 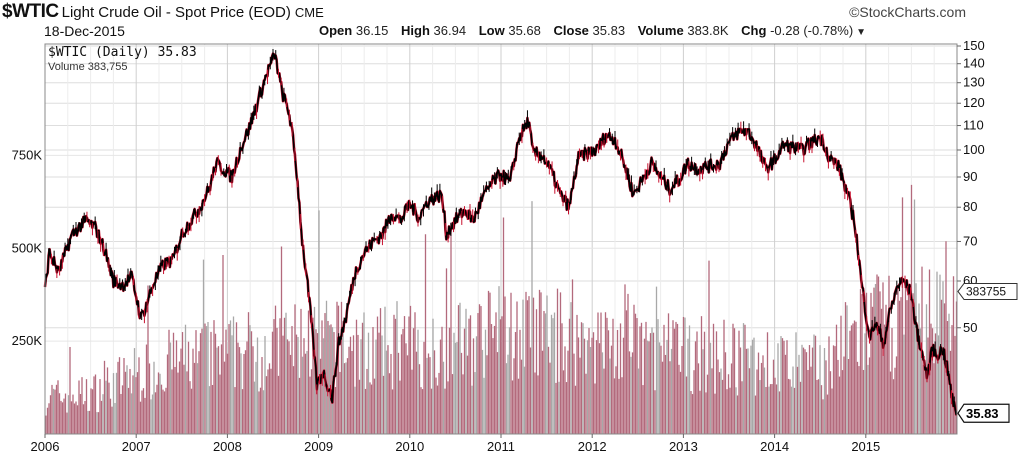 What do you see at coordinates (27, 154) in the screenshot?
I see `volume-tick-label: 750K` at bounding box center [27, 154].